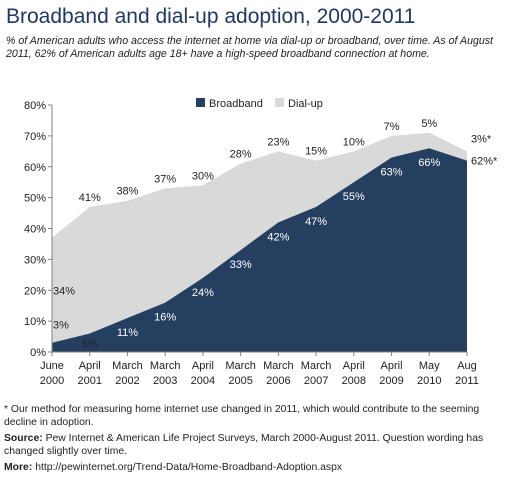 The height and width of the screenshot is (489, 512). Describe the element at coordinates (165, 318) in the screenshot. I see `broadband-data-label: 16%` at that location.